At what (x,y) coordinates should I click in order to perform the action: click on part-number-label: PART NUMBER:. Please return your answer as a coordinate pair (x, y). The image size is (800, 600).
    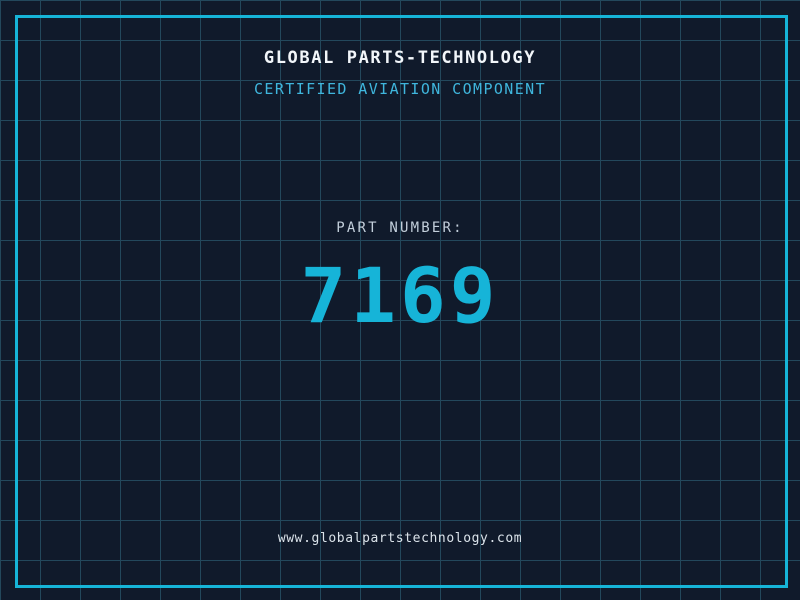
    Looking at the image, I should click on (400, 228).